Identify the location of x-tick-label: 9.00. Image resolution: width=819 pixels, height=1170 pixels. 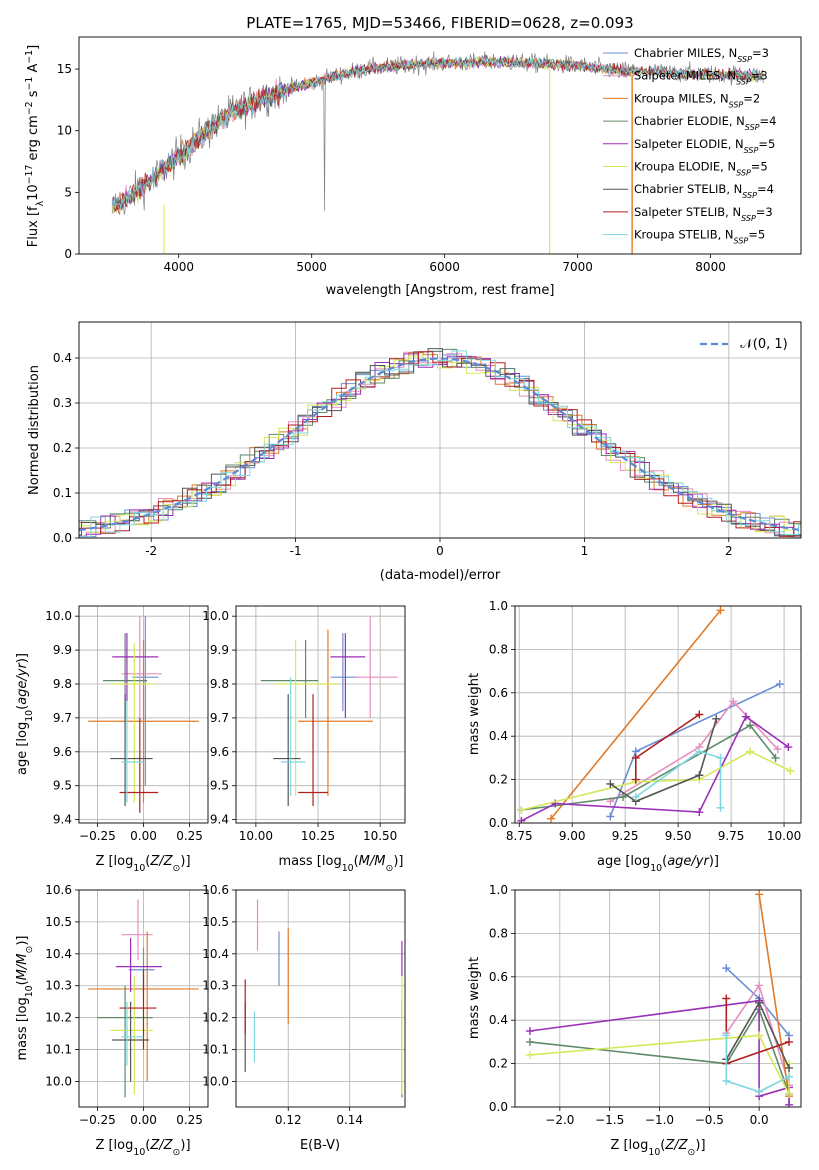
(572, 836).